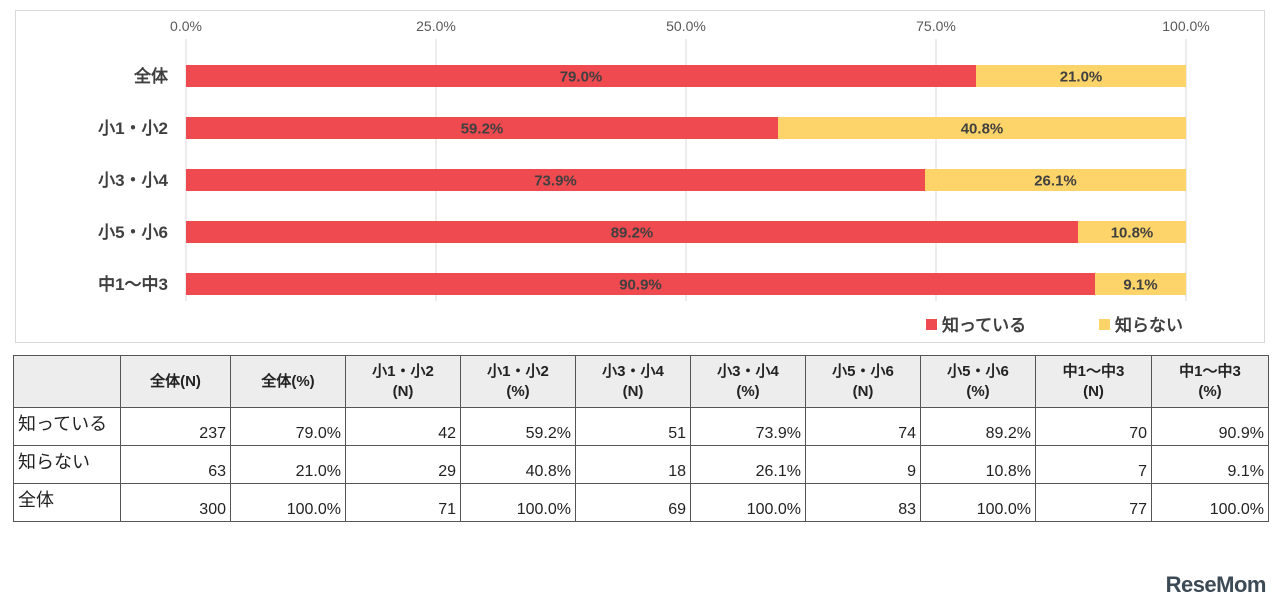 This screenshot has width=1280, height=610. Describe the element at coordinates (983, 325) in the screenshot. I see `legend-label: 知っている` at that location.